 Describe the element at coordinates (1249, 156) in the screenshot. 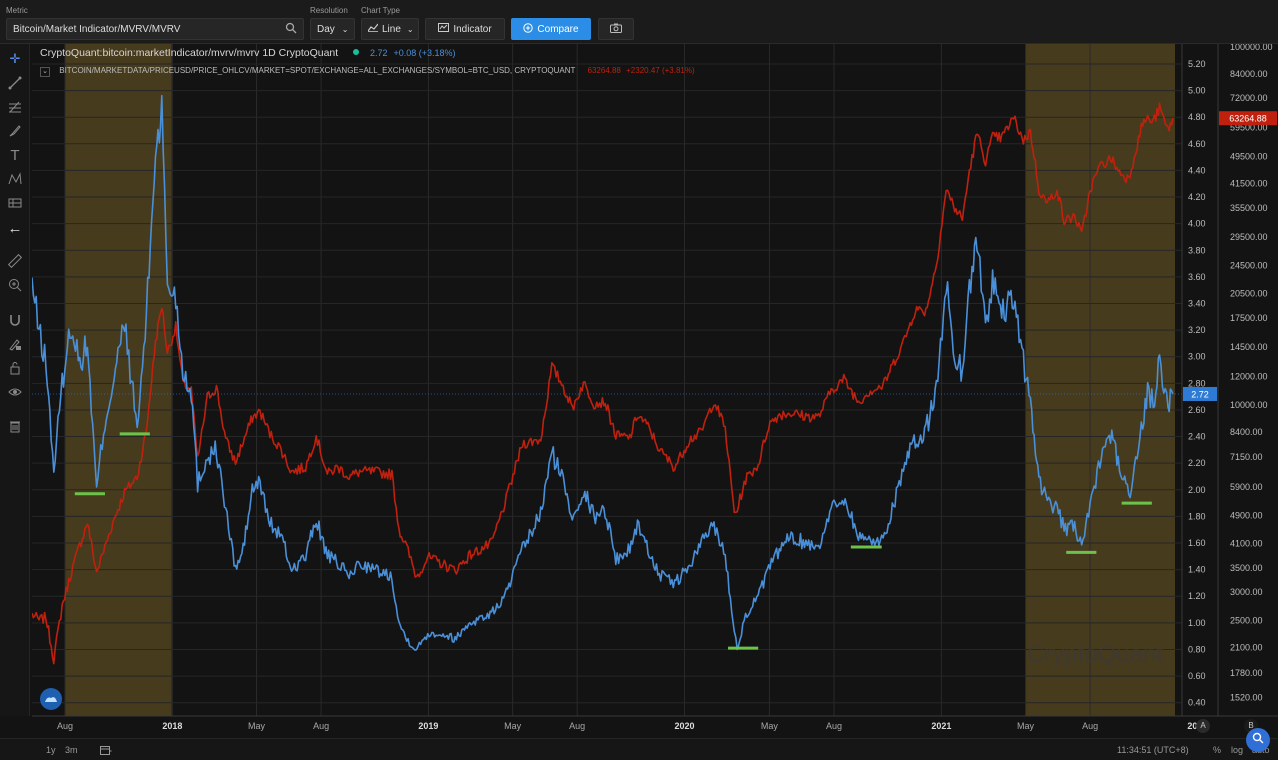

I see `price-tick-label: 49500.00` at that location.